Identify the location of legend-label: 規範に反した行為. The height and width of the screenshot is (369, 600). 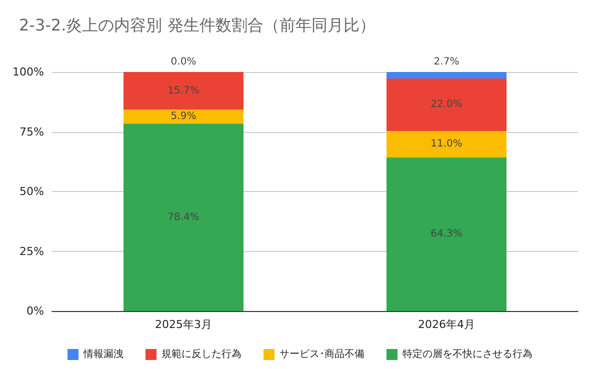
(202, 354).